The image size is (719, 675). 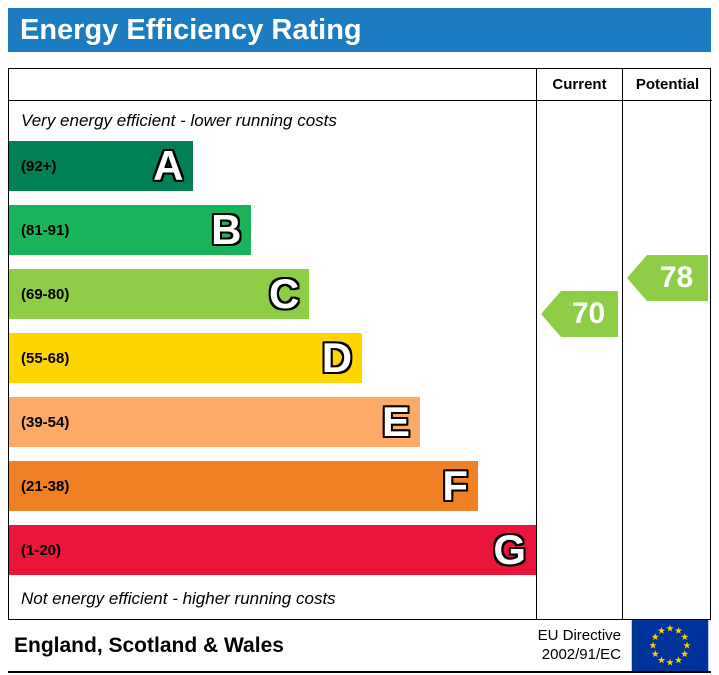 I want to click on band-letter: B, so click(x=226, y=229).